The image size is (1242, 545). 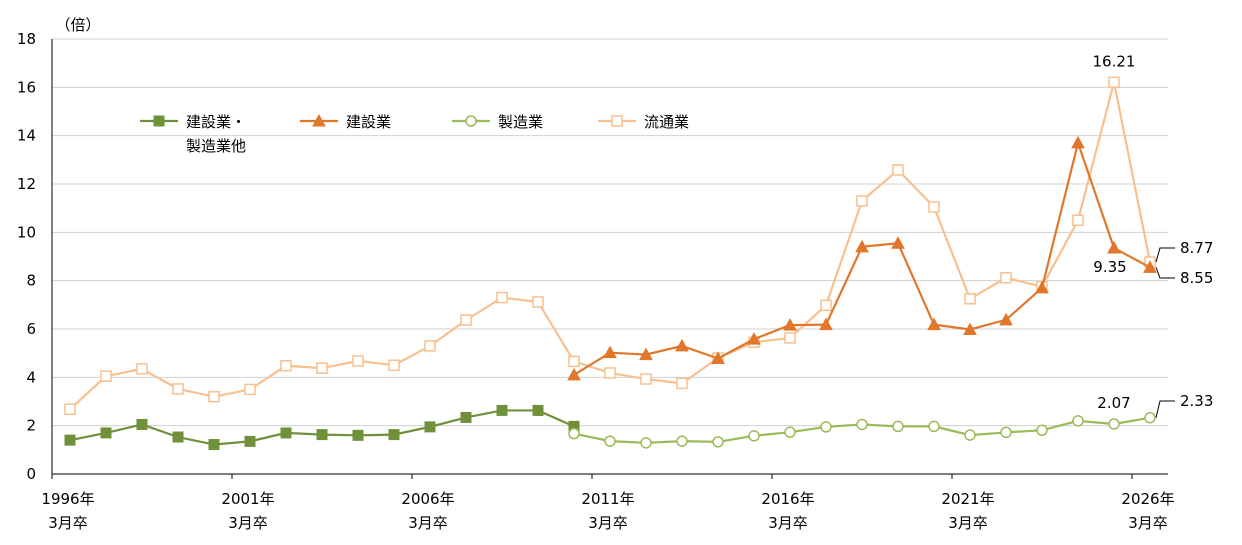 I want to click on legend-label: 製造業, so click(x=520, y=122).